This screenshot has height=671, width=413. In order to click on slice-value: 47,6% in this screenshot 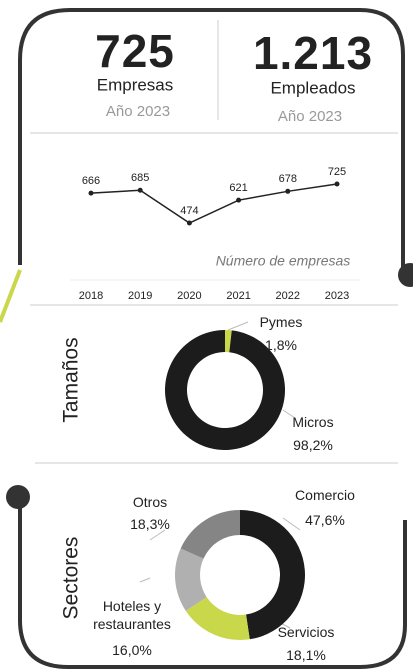, I will do `click(325, 520)`.